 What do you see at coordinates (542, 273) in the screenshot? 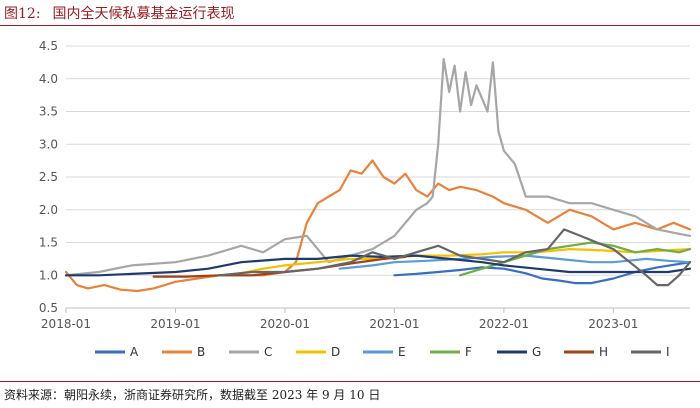
I see `series-line-a` at bounding box center [542, 273].